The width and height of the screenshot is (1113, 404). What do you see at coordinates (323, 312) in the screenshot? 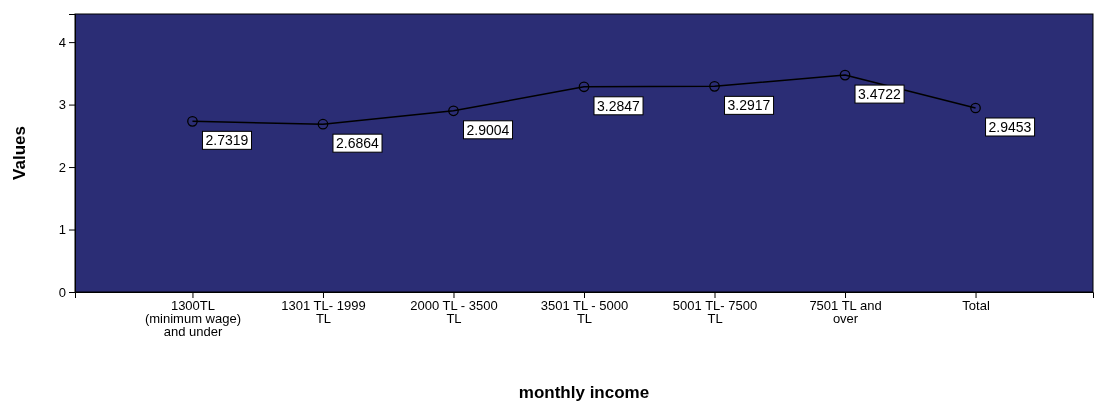
I see `x-tick-label: 1301 TL- 1999 TL` at bounding box center [323, 312].